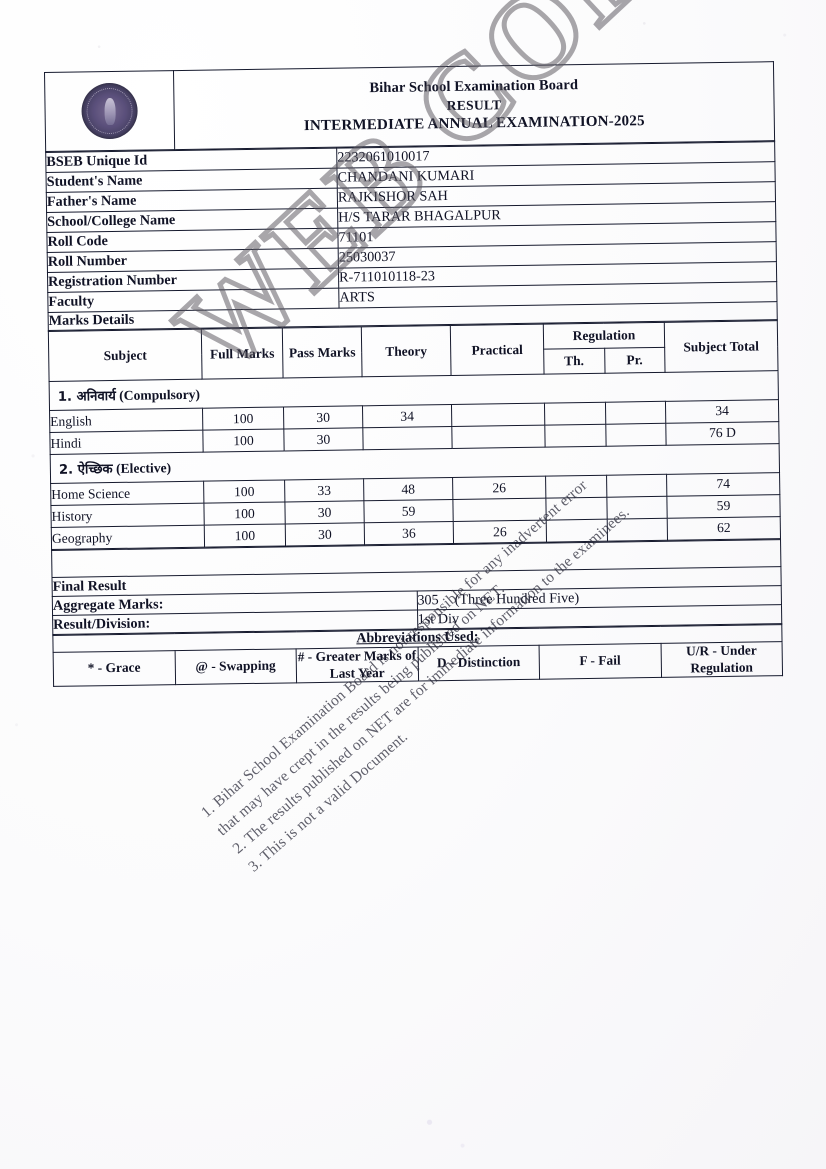 Image resolution: width=826 pixels, height=1169 pixels. What do you see at coordinates (244, 514) in the screenshot?
I see `full-marks-history: 100` at bounding box center [244, 514].